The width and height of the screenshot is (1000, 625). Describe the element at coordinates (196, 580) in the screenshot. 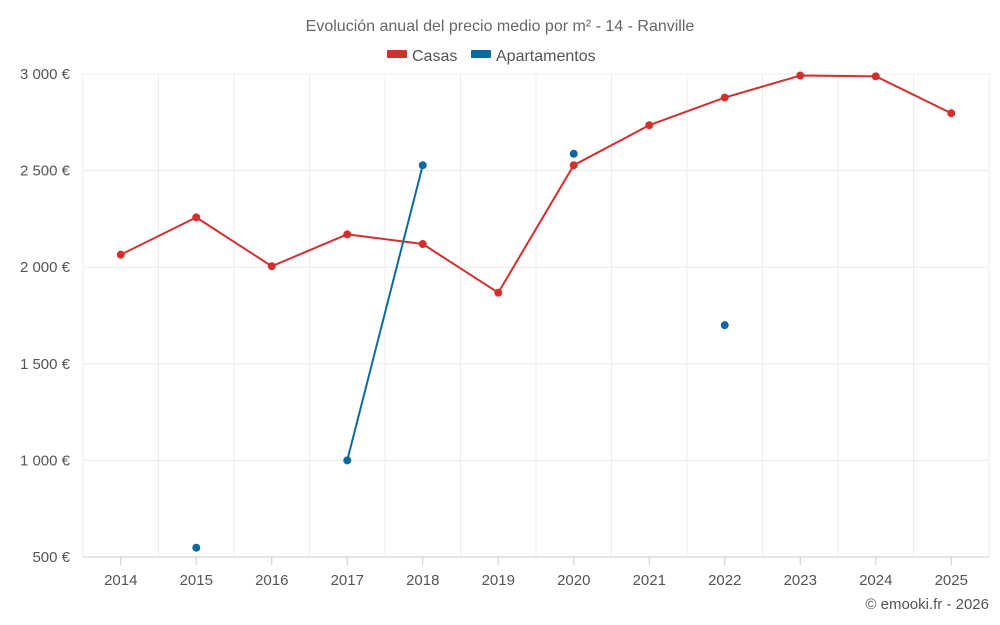

I see `x-tick-label: 2015` at that location.